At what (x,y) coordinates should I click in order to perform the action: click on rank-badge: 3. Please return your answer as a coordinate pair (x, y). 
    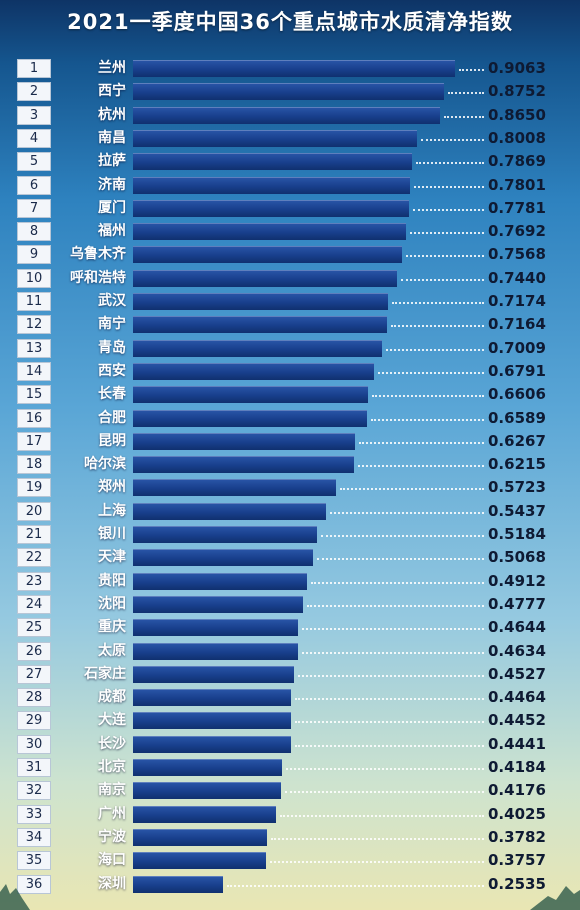
    Looking at the image, I should click on (34, 115).